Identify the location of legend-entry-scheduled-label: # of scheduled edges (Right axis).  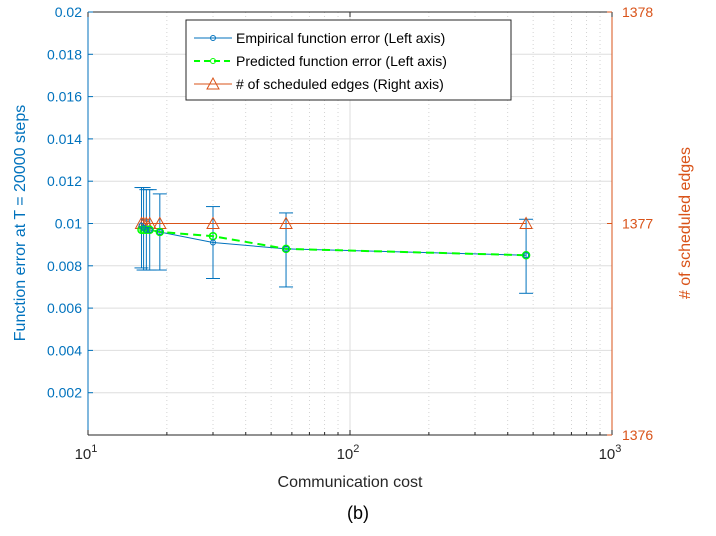
(340, 84).